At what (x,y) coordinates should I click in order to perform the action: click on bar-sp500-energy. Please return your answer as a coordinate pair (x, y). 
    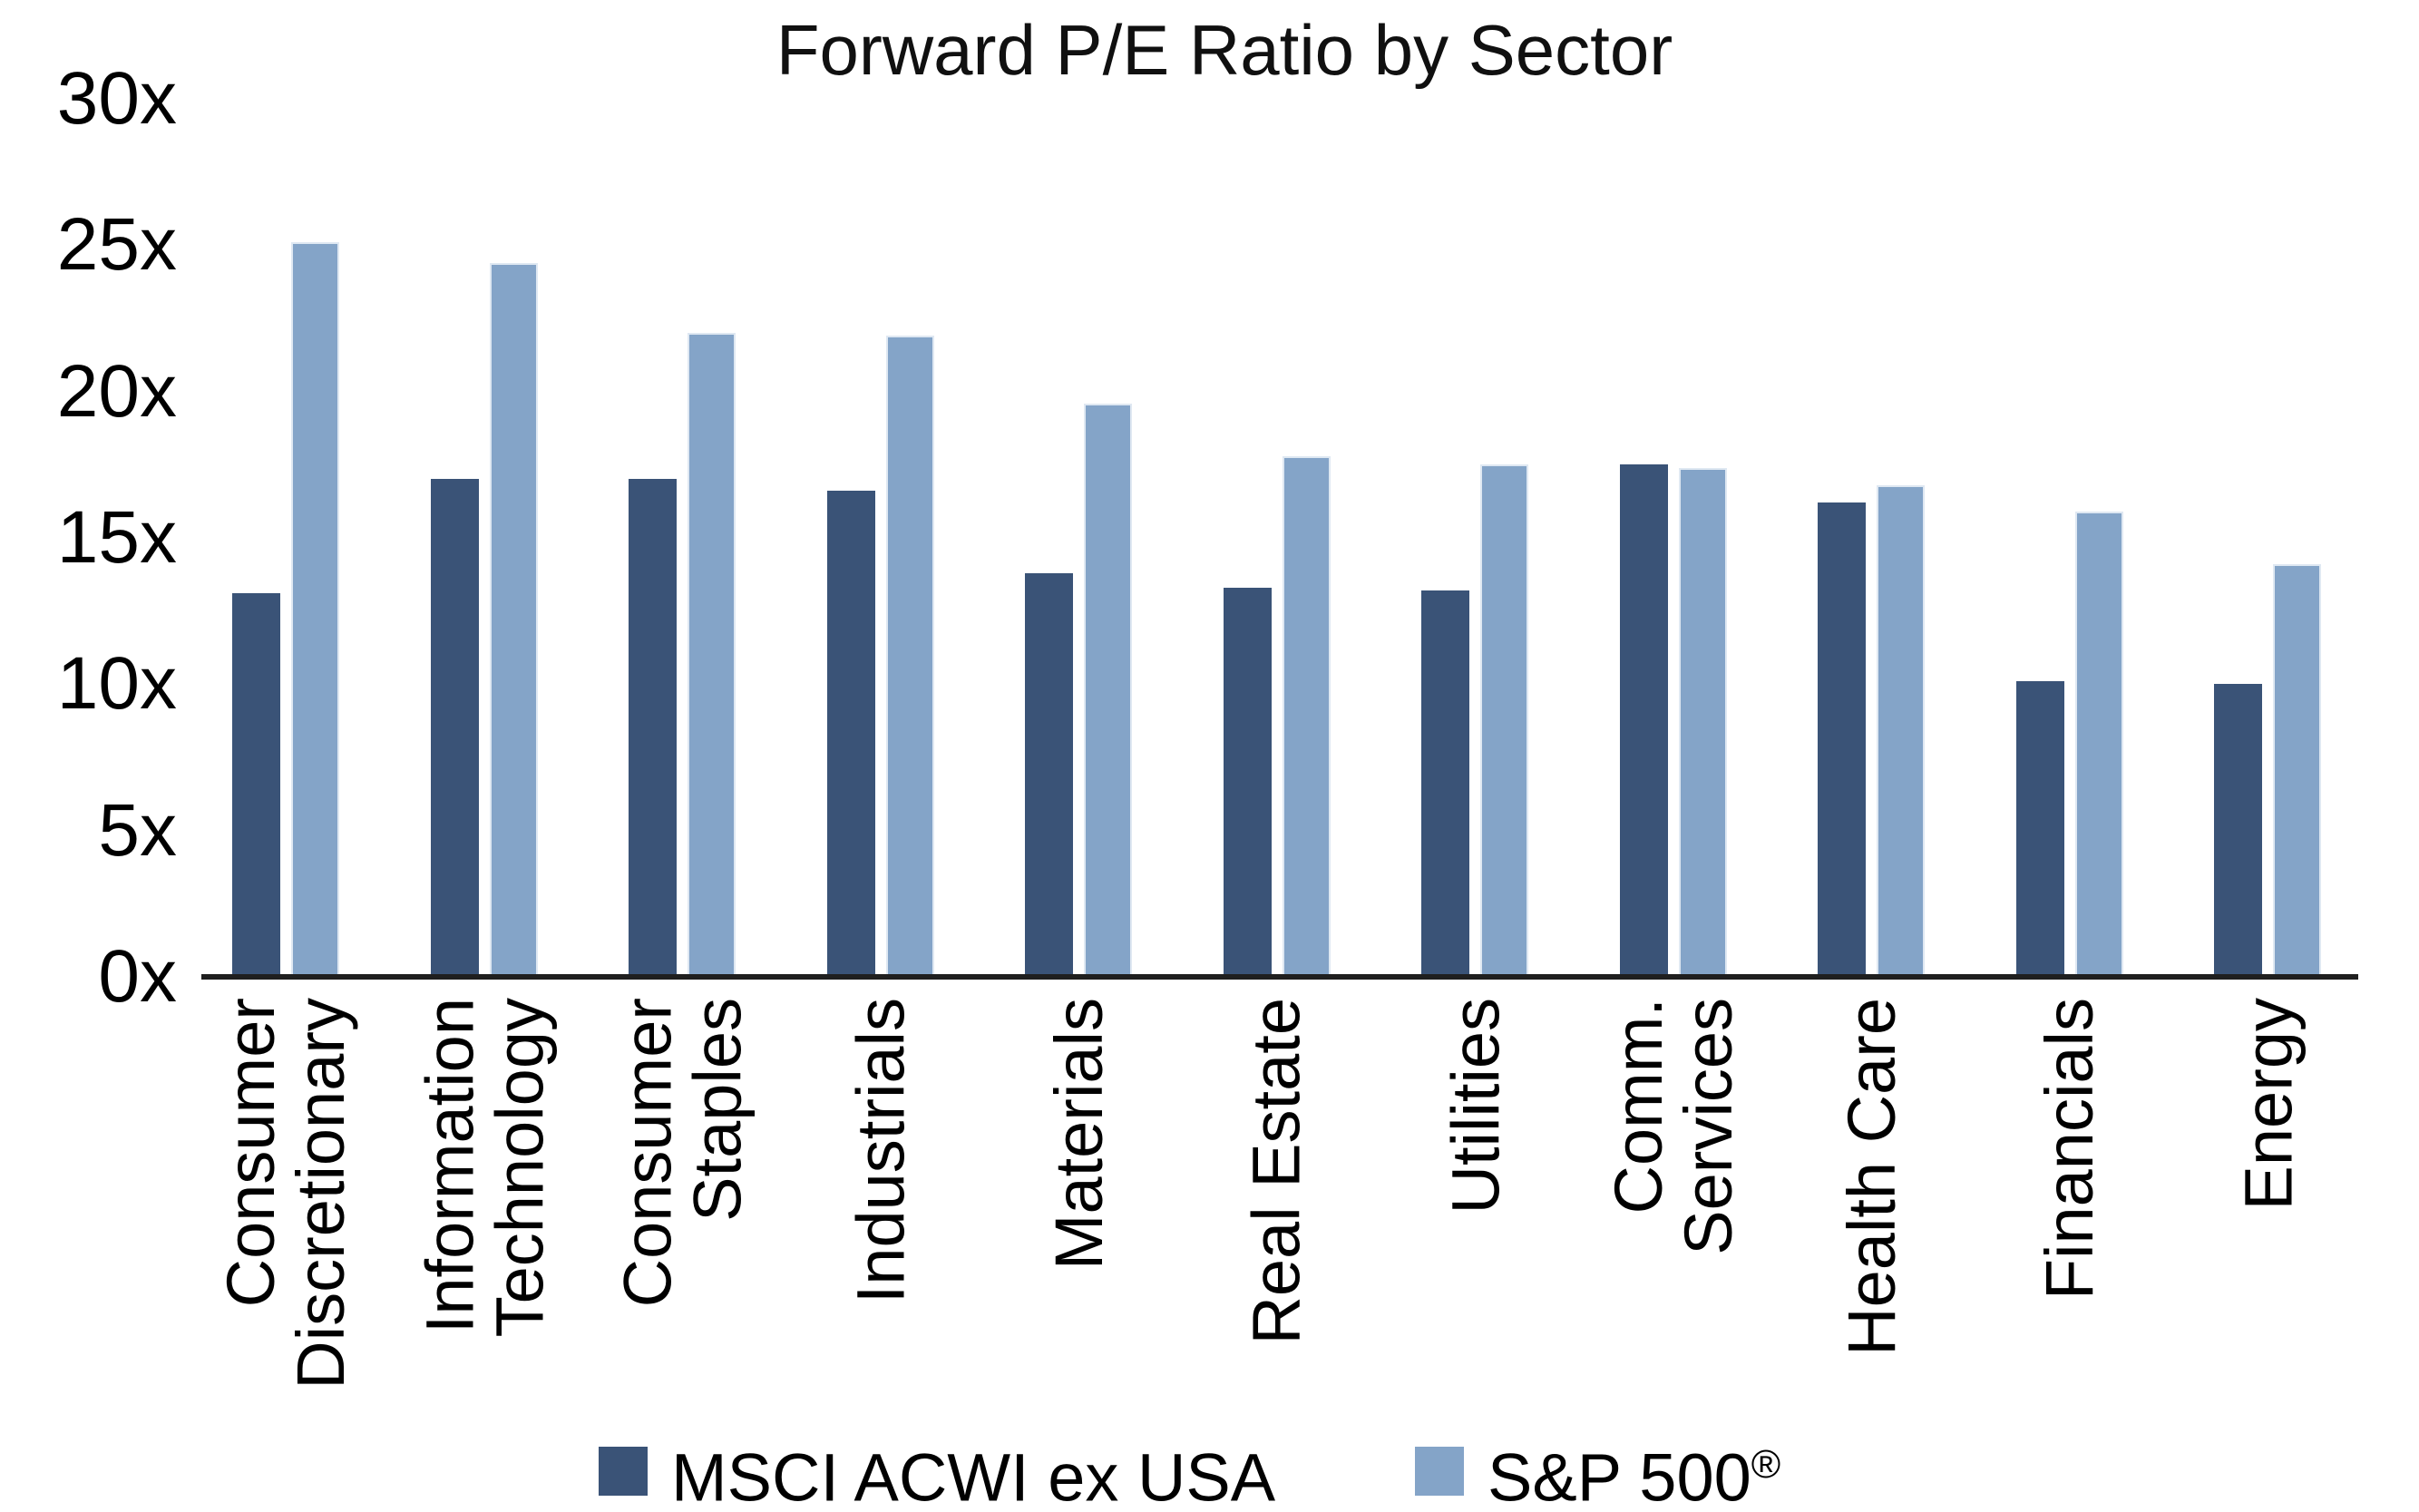
    Looking at the image, I should click on (2297, 770).